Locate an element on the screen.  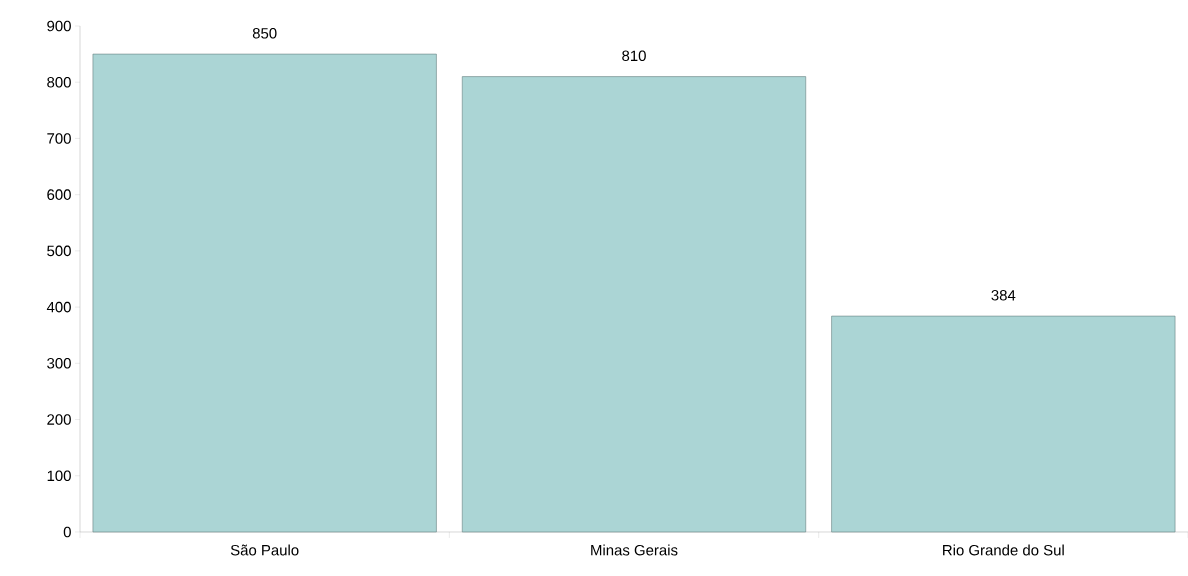
bar is located at coordinates (1003, 424).